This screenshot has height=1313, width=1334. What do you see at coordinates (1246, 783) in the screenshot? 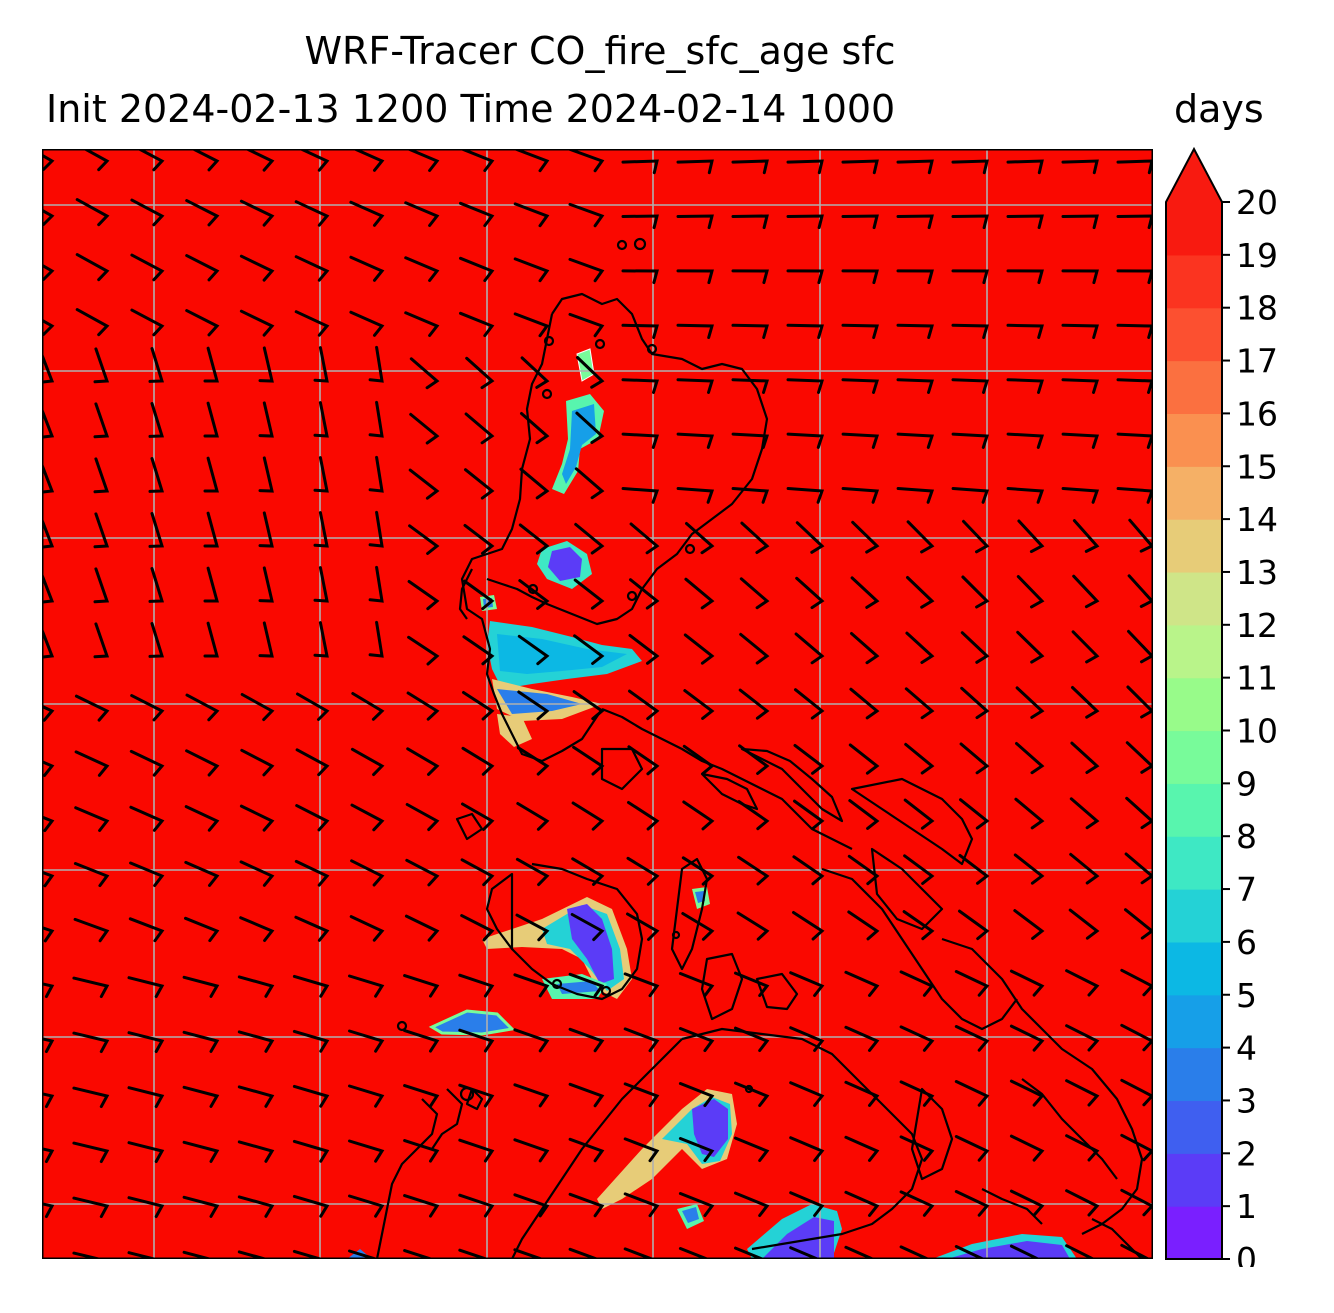
I see `colorbar-tick-label: 9` at bounding box center [1246, 783].